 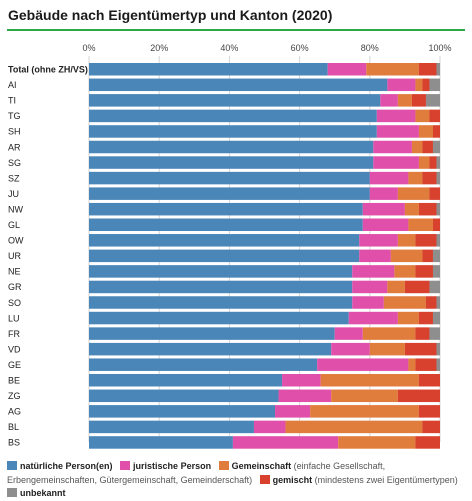 I want to click on legend-label: unbekannt, so click(x=43, y=493).